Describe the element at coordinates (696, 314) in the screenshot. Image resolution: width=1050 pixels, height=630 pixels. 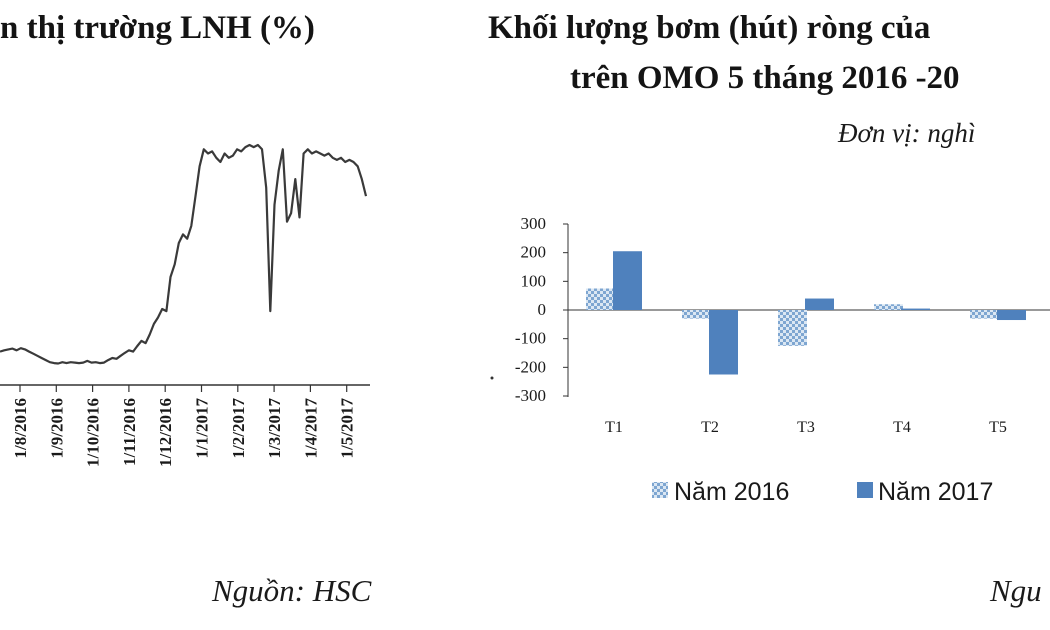
I see `bar-năm-2016-t2` at that location.